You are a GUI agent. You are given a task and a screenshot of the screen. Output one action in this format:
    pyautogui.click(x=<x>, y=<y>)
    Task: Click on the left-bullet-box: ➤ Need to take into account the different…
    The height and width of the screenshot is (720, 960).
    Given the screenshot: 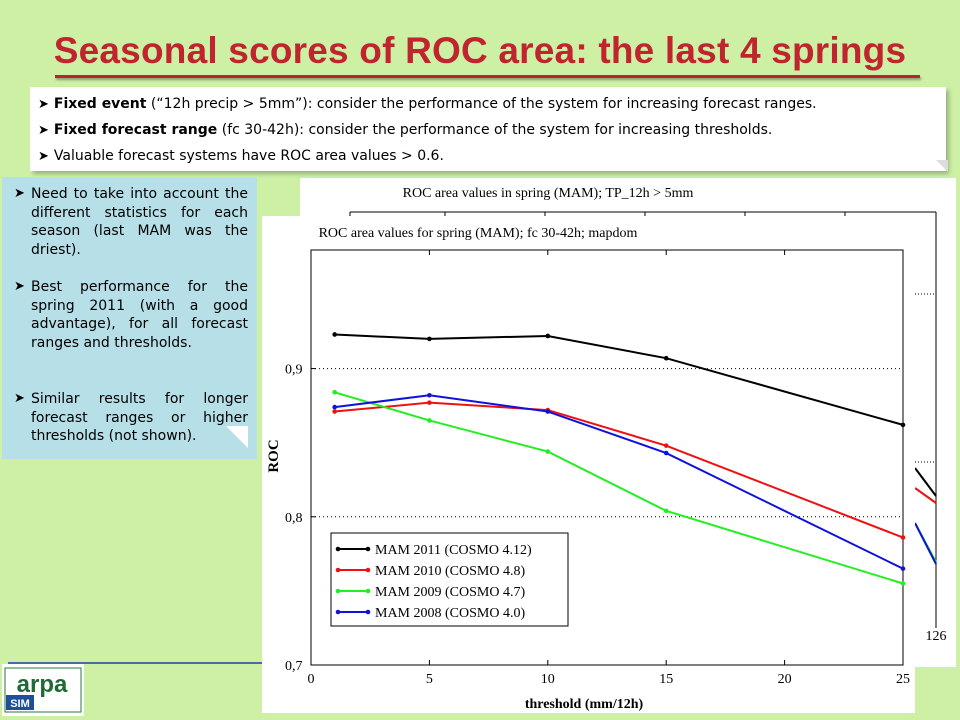 What is the action you would take?
    pyautogui.click(x=129, y=318)
    